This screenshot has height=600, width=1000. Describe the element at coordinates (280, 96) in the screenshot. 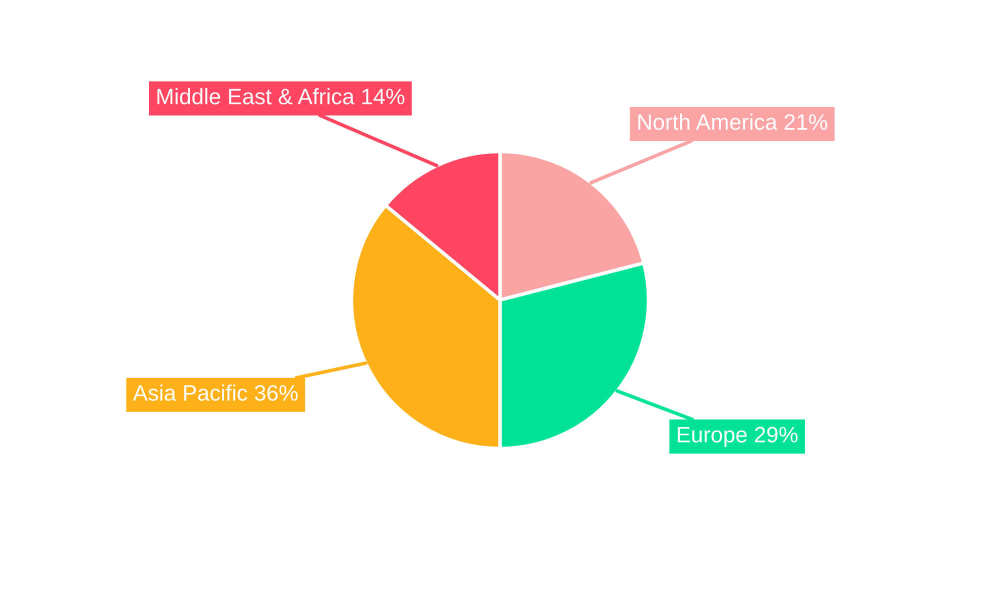

I see `slice-label: Middle East & Africa 14%` at that location.